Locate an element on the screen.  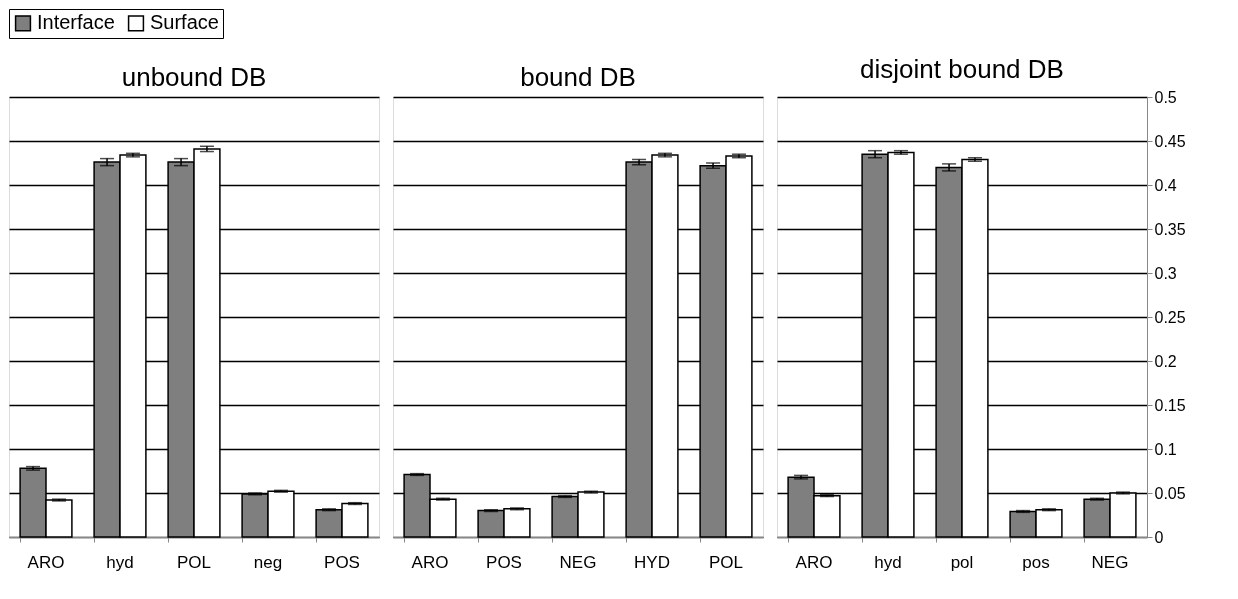
chart-title: bound DB is located at coordinates (578, 77).